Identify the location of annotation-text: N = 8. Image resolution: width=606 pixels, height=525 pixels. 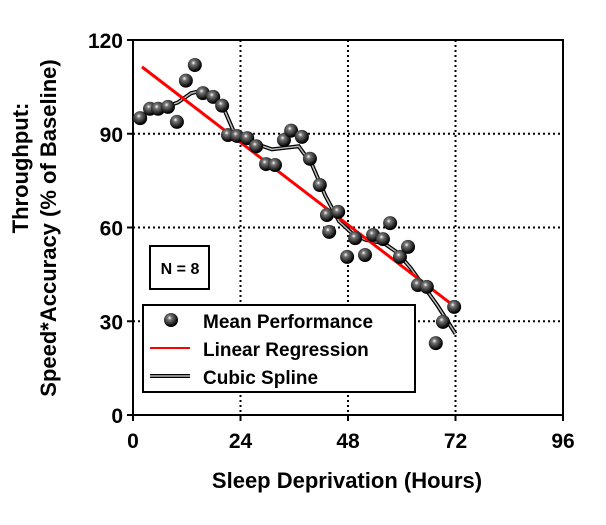
(180, 269).